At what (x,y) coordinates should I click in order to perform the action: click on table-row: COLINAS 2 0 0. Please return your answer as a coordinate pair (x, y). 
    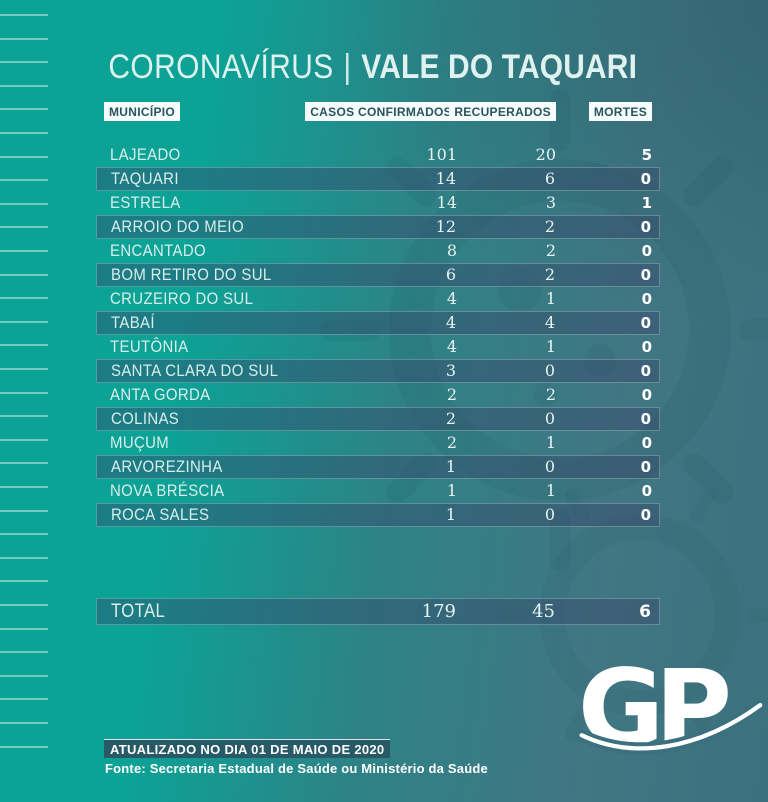
    Looking at the image, I should click on (378, 419).